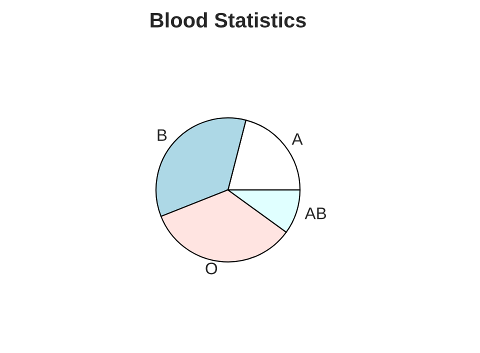 The image size is (480, 353). I want to click on slice-label: AB, so click(315, 214).